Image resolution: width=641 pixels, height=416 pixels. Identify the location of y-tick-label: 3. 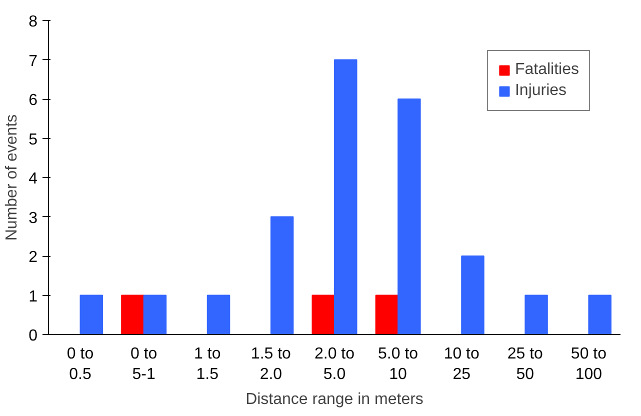
(33, 218).